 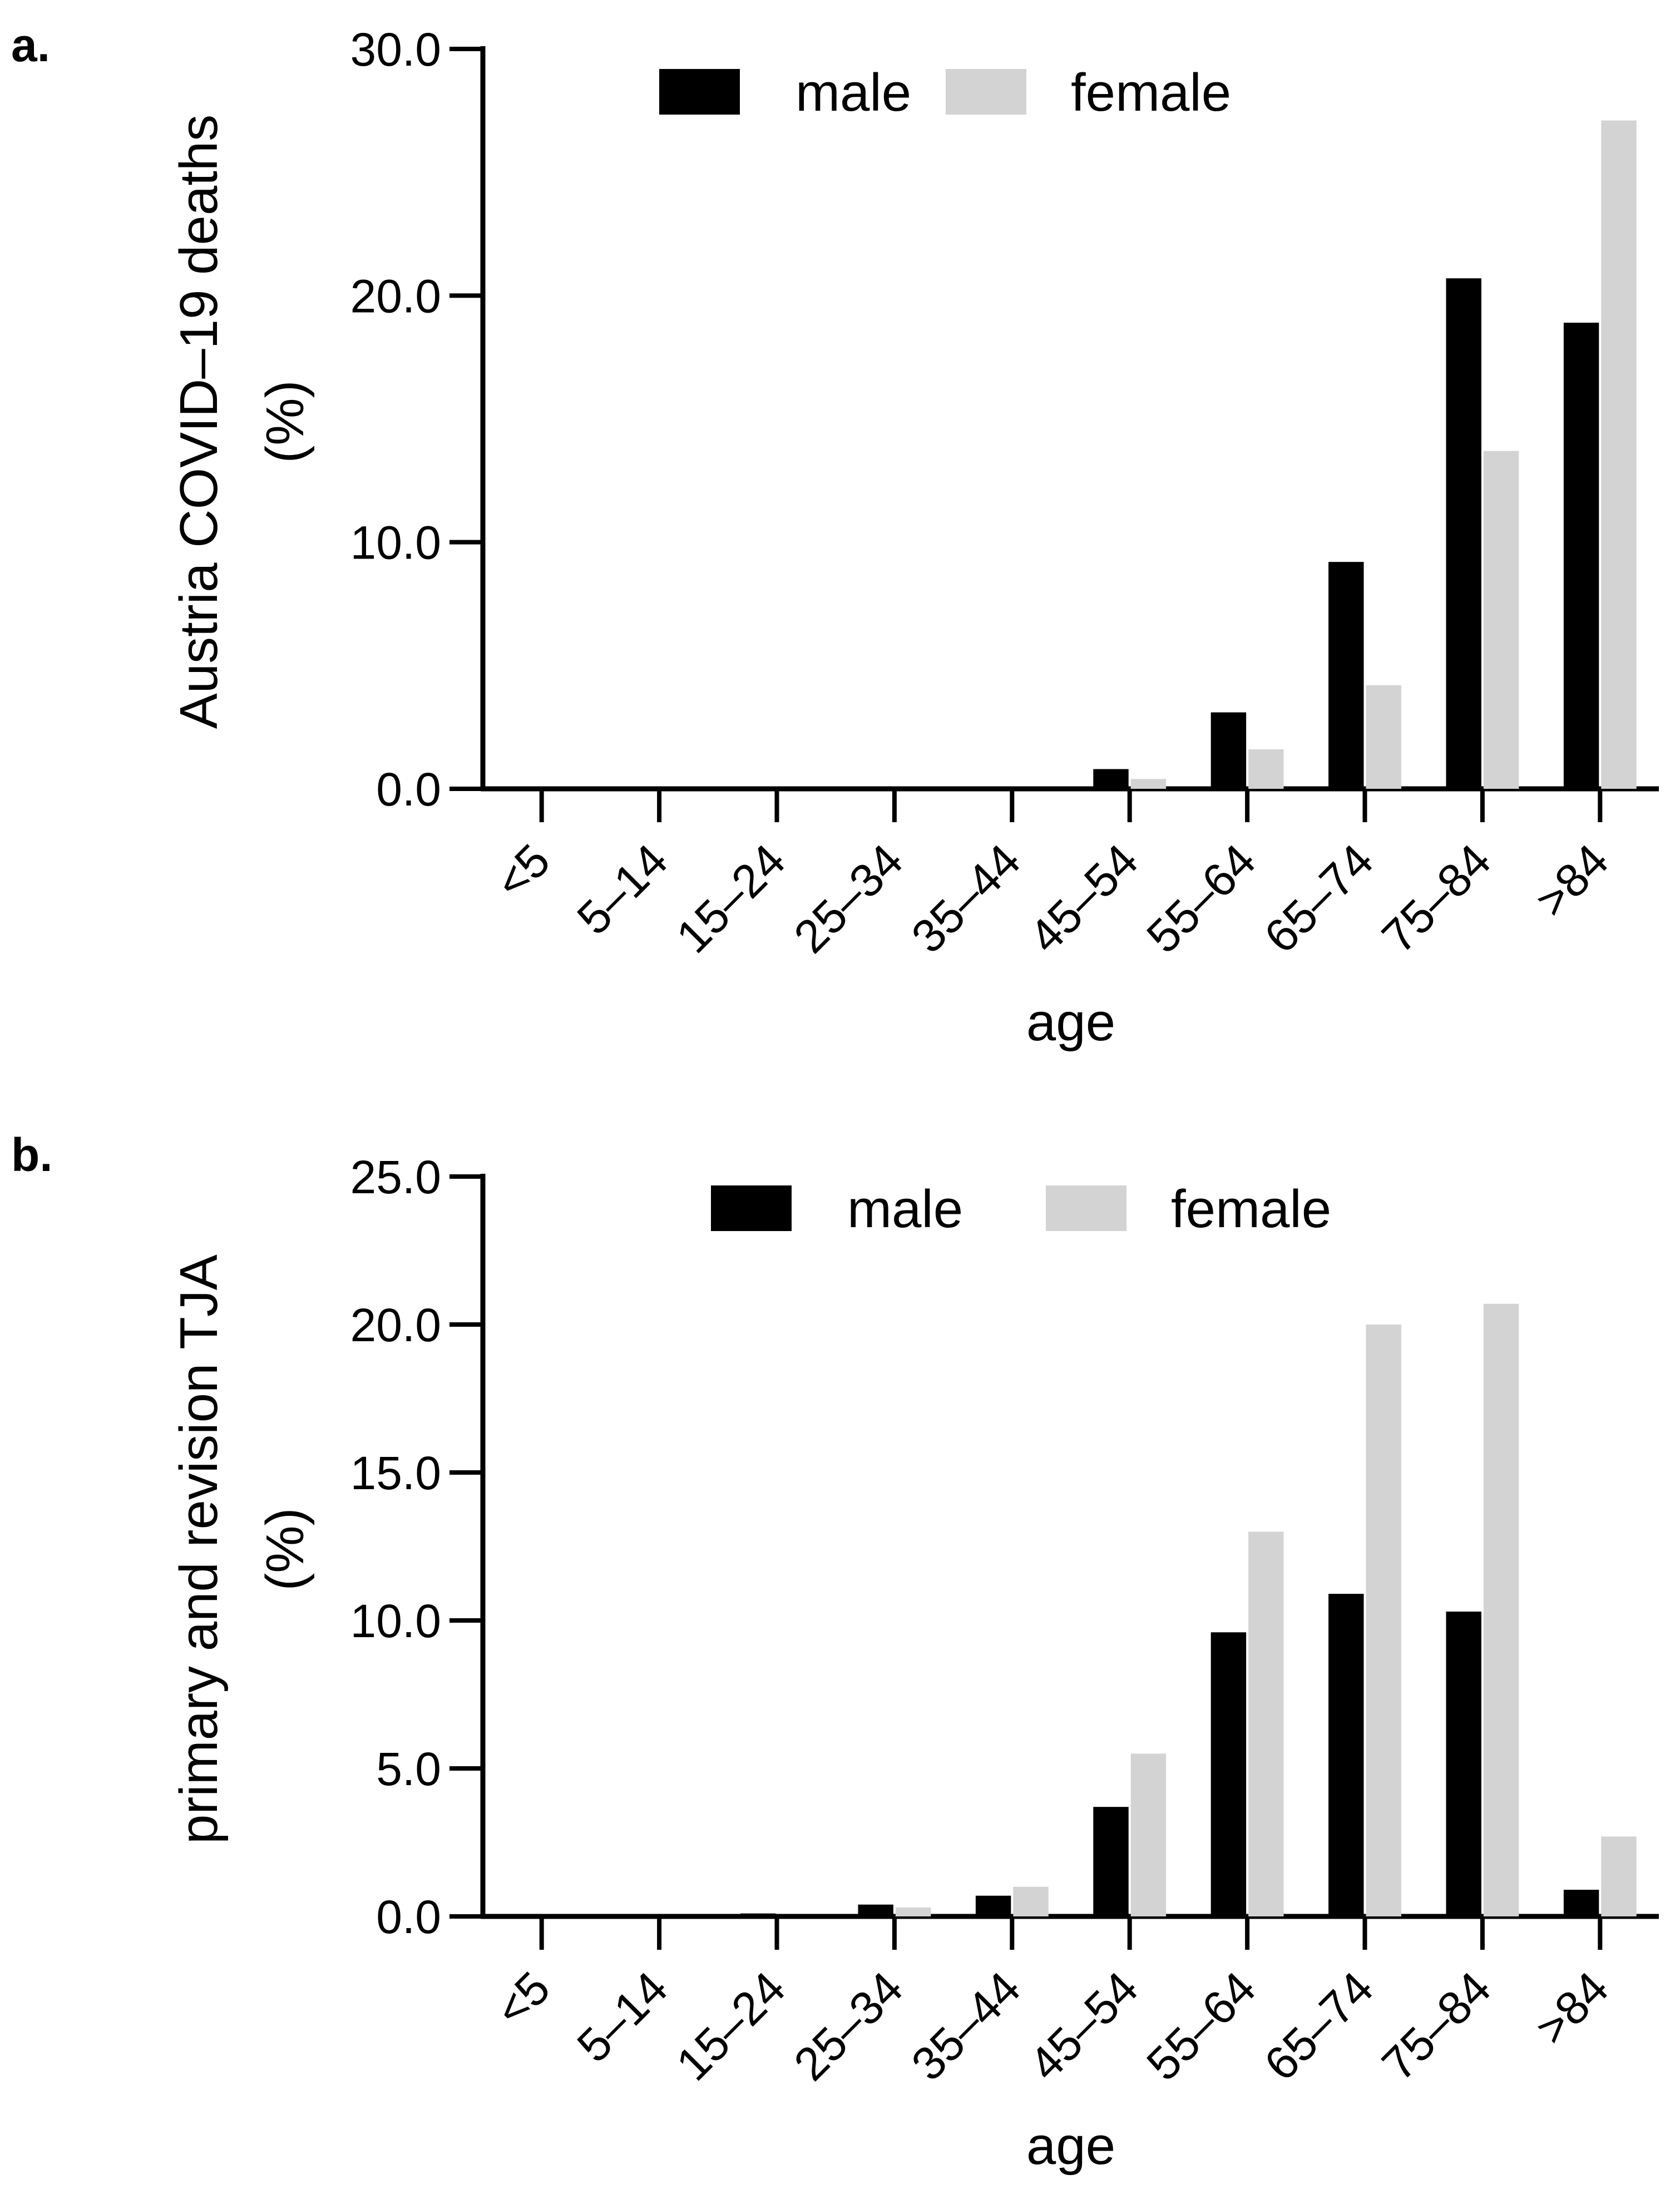 What do you see at coordinates (396, 1177) in the screenshot?
I see `y-tick-label: 25.0` at bounding box center [396, 1177].